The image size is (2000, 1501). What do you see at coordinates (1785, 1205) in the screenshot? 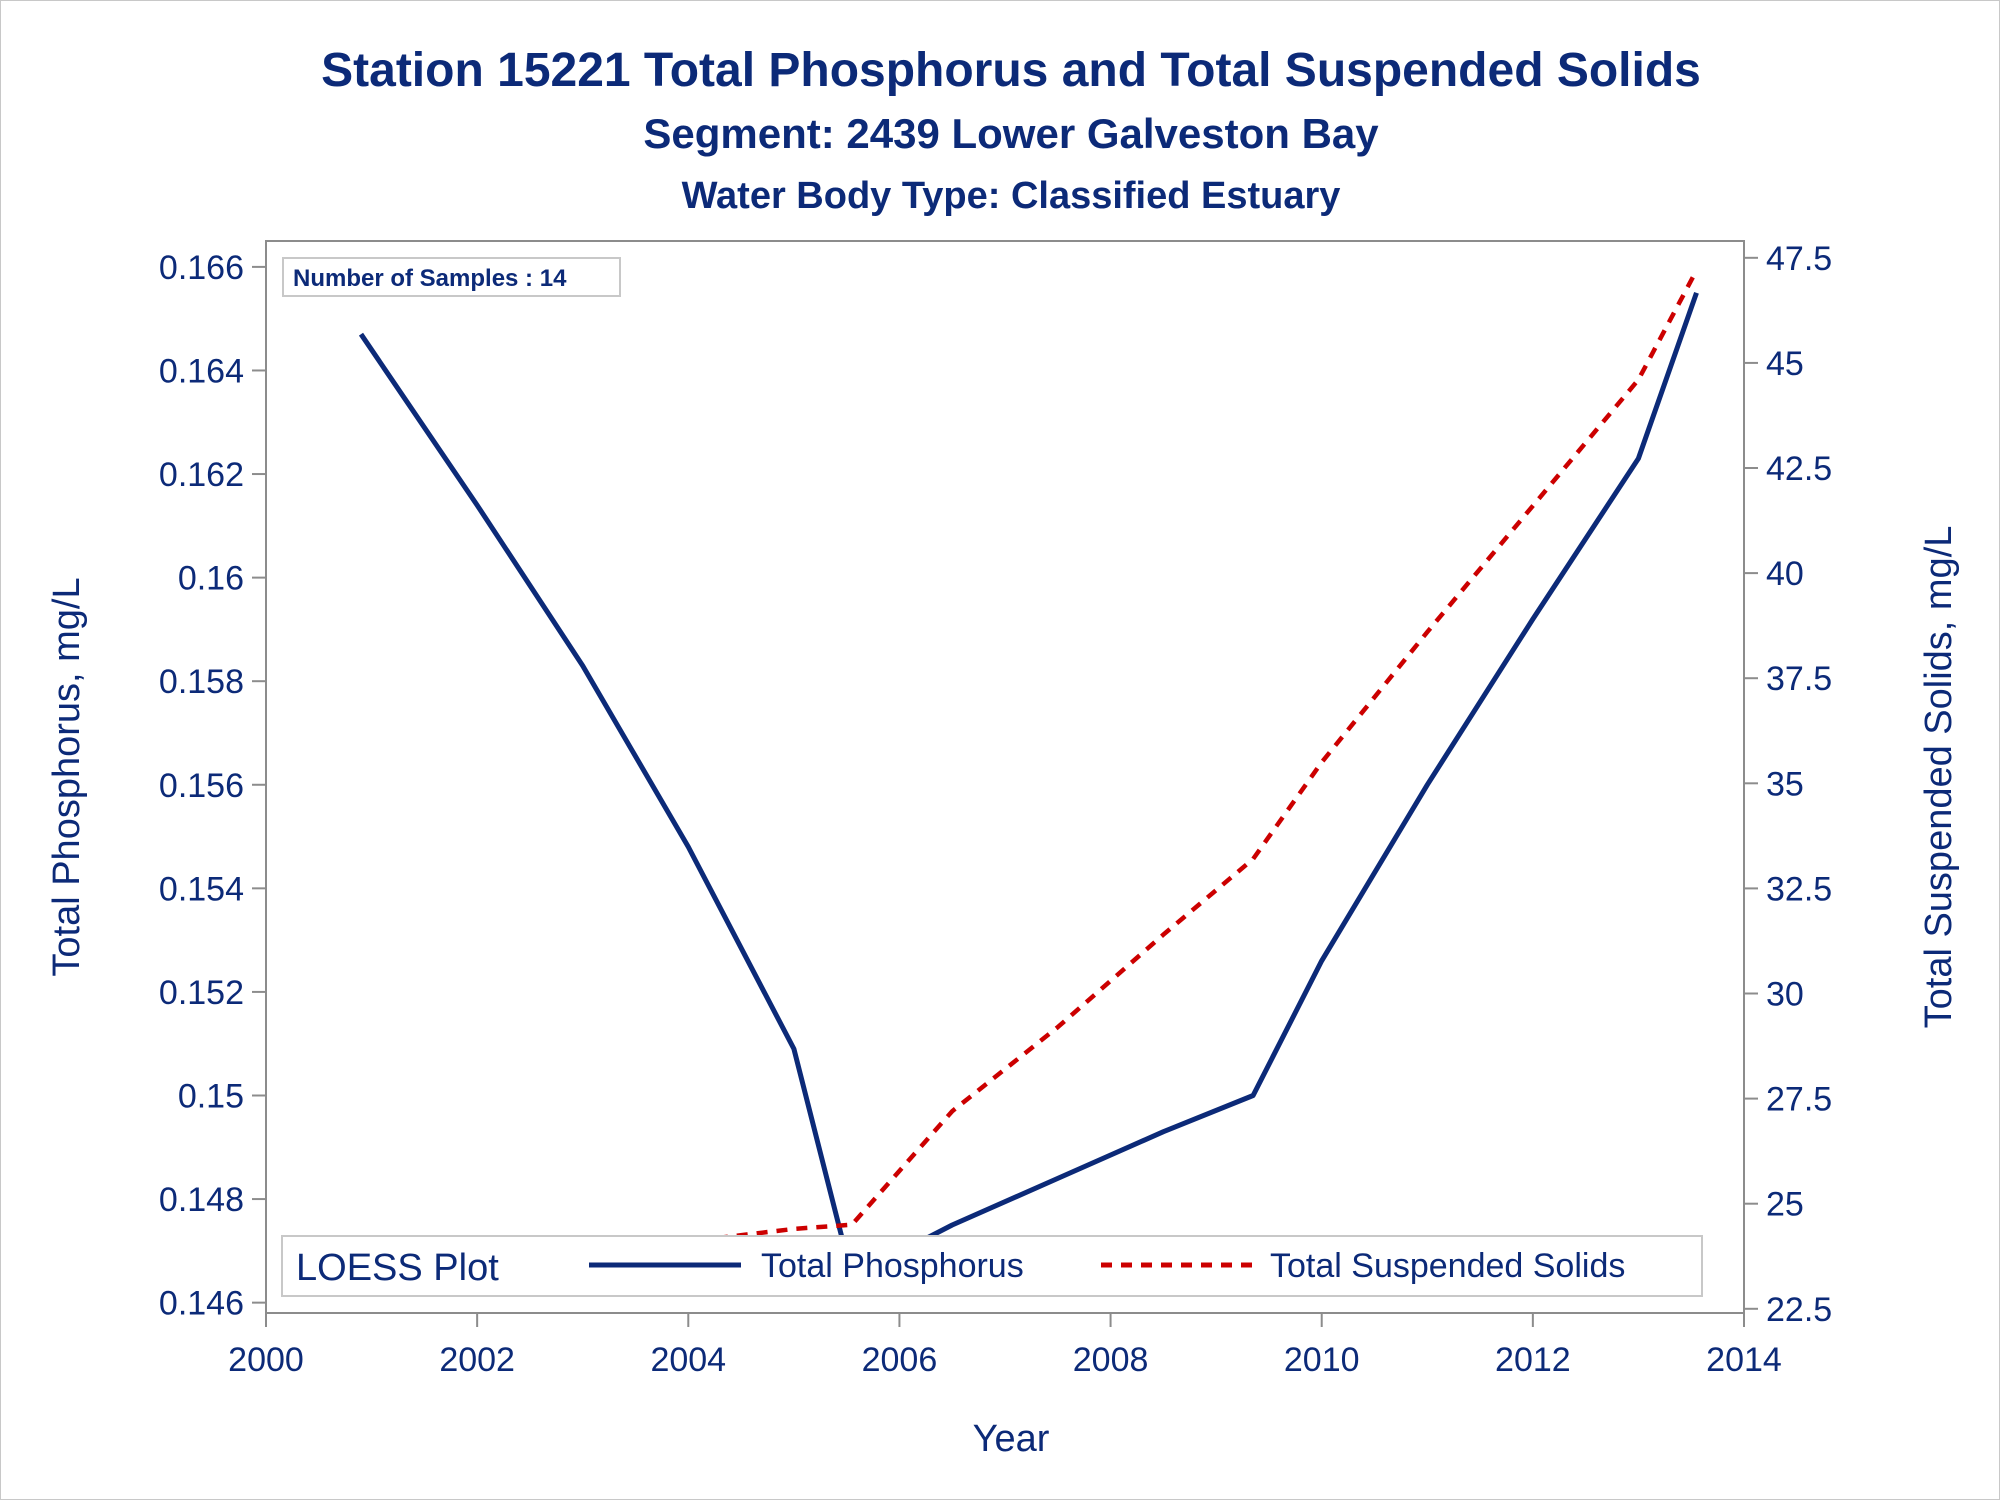
I see `y2-tick-label: 25` at bounding box center [1785, 1205].